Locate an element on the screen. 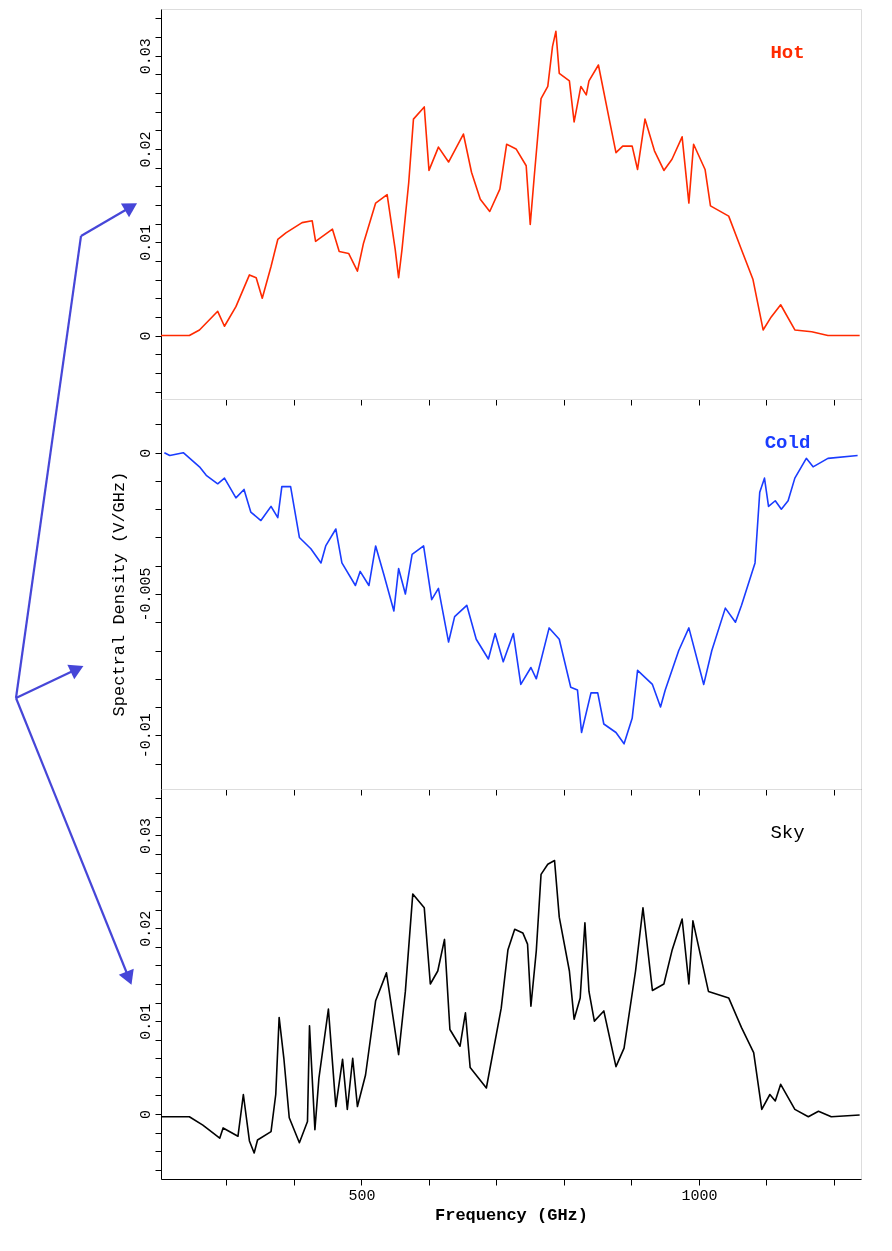 This screenshot has height=1251, width=892. y-tick-label: -0.005 is located at coordinates (146, 594).